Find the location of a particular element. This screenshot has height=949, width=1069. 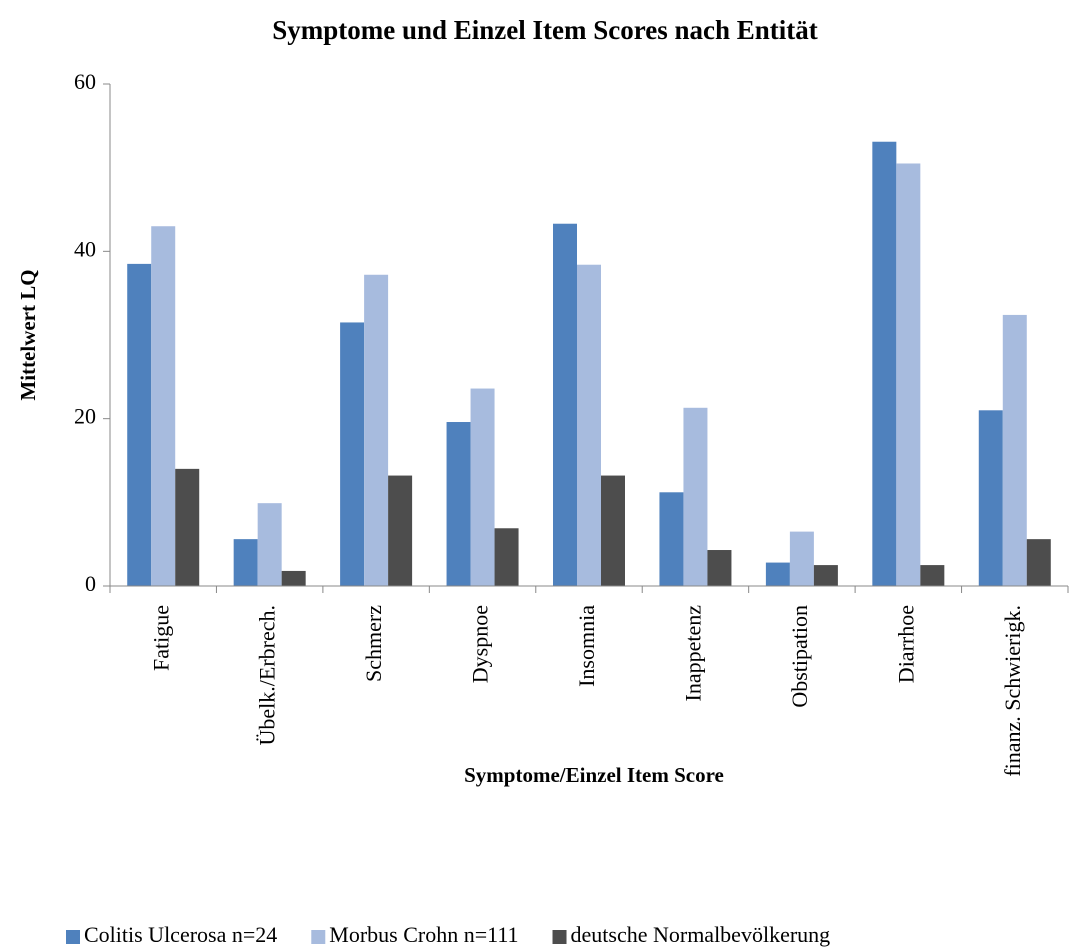

x-tick-label: Inappetenz is located at coordinates (692, 653).